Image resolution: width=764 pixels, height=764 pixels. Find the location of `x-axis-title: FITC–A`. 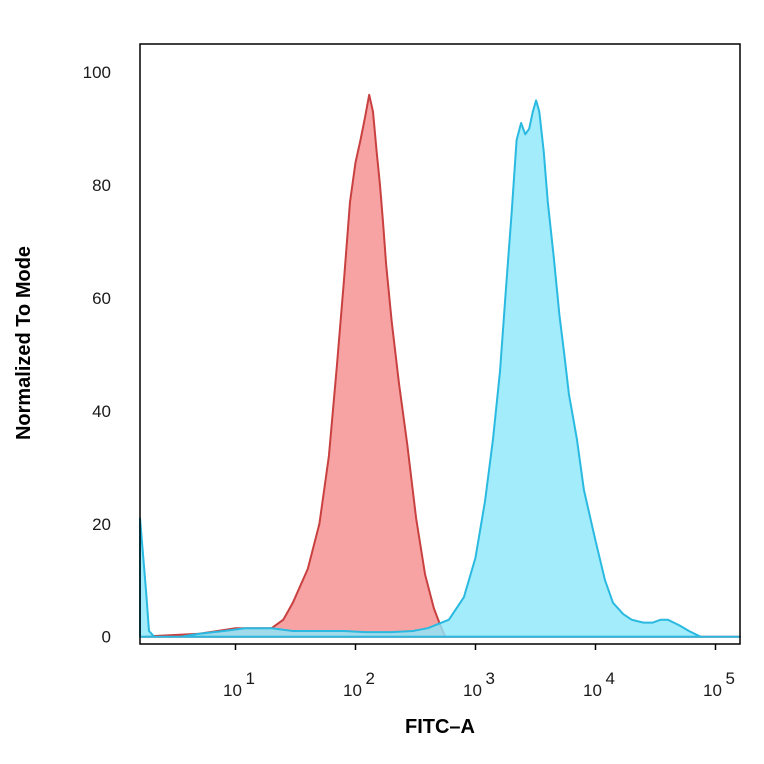

x-axis-title: FITC–A is located at coordinates (440, 727).